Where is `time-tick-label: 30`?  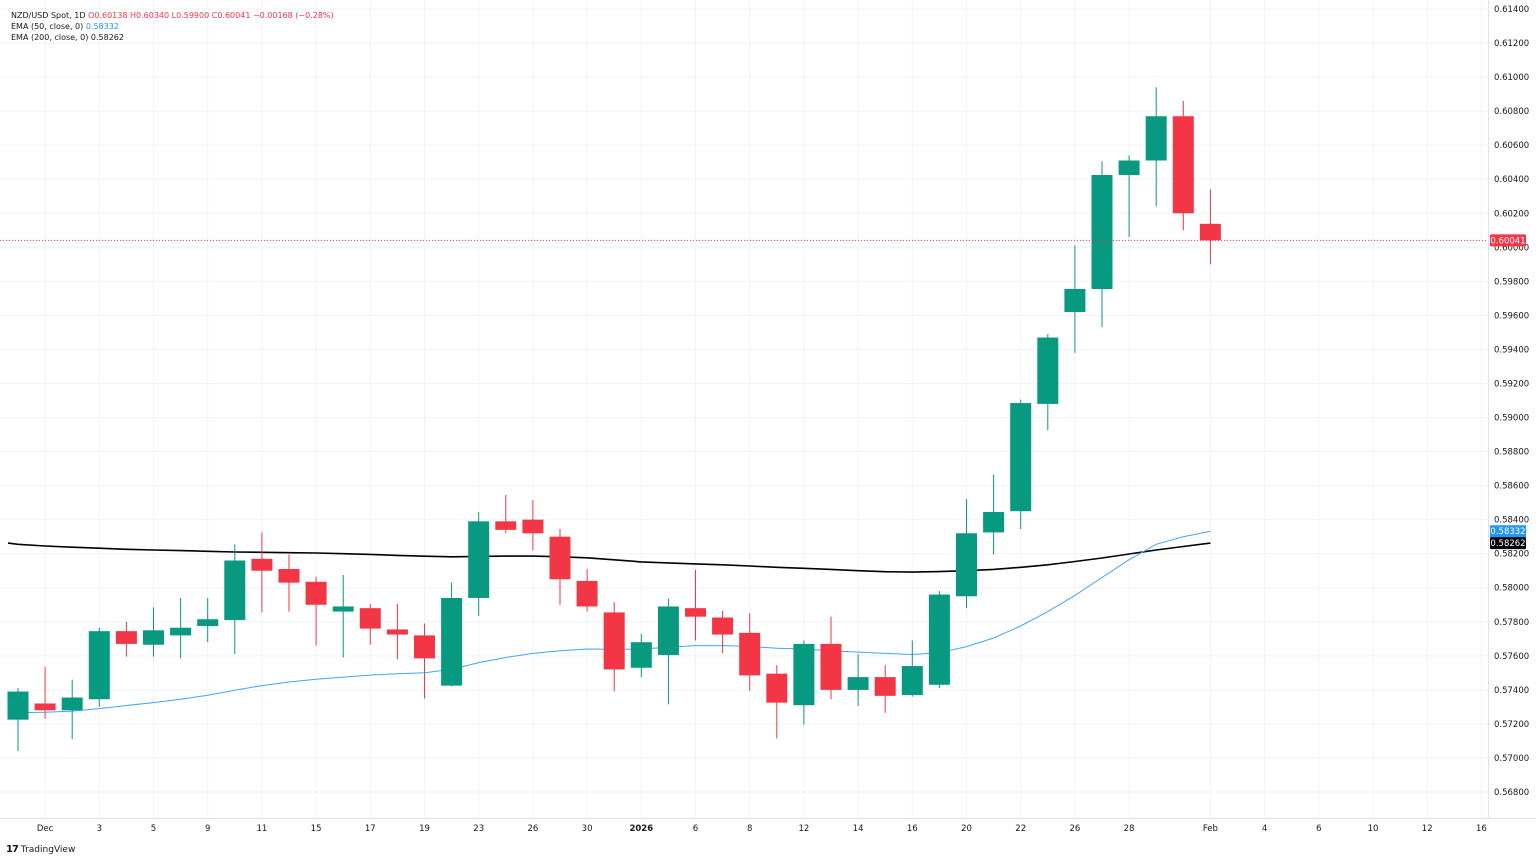 time-tick-label: 30 is located at coordinates (587, 829).